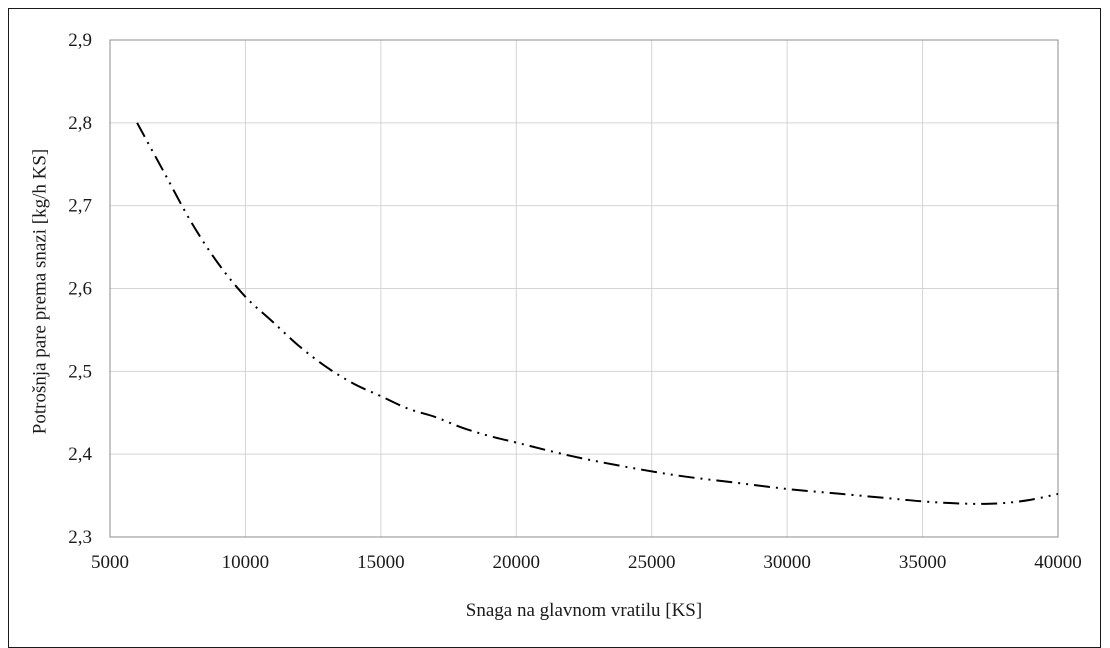 Image resolution: width=1110 pixels, height=648 pixels. What do you see at coordinates (40, 291) in the screenshot?
I see `y-axis-title: Potrošnja pare prema snazi [kg/h KS]` at bounding box center [40, 291].